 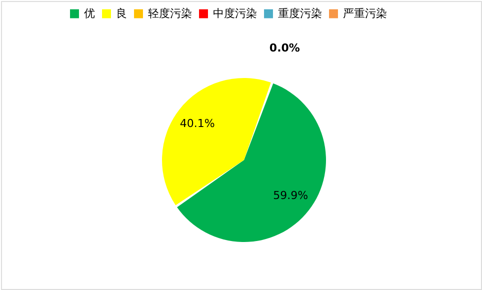 I want to click on legend-label: 优, so click(x=89, y=13).